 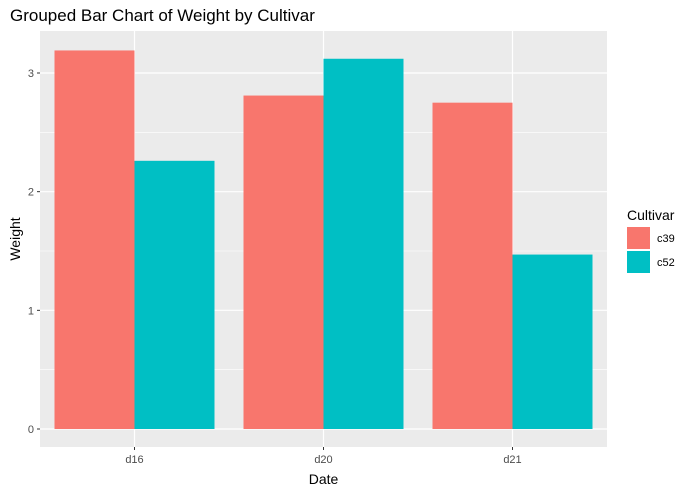 I want to click on x-tick-label: d20, so click(x=323, y=460).